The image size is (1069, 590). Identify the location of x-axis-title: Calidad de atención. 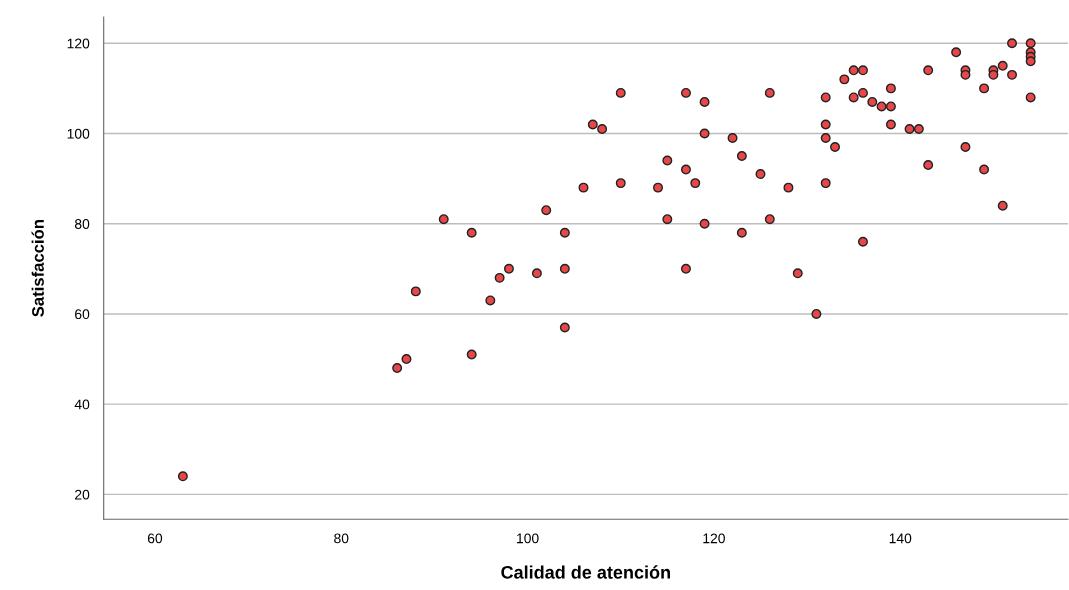
(585, 572).